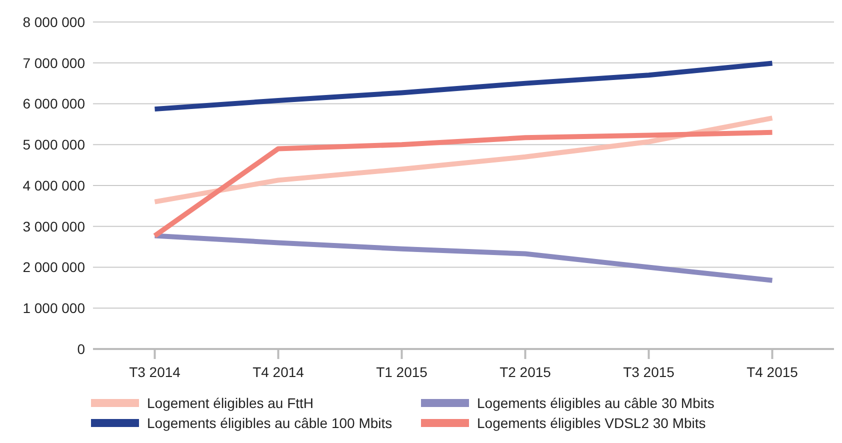 This screenshot has width=842, height=443. I want to click on y-tick-label: 6 000 000, so click(54, 104).